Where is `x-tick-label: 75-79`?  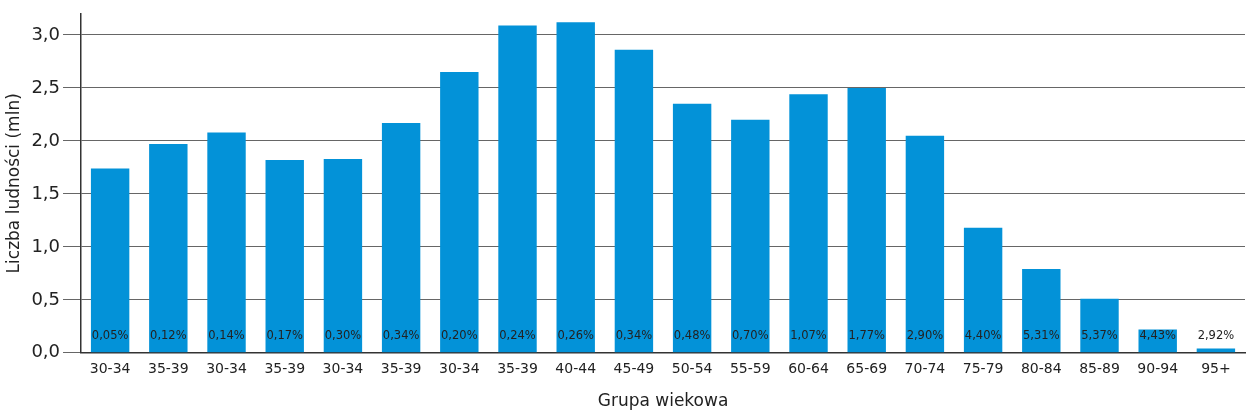
x-tick-label: 75-79 is located at coordinates (983, 367).